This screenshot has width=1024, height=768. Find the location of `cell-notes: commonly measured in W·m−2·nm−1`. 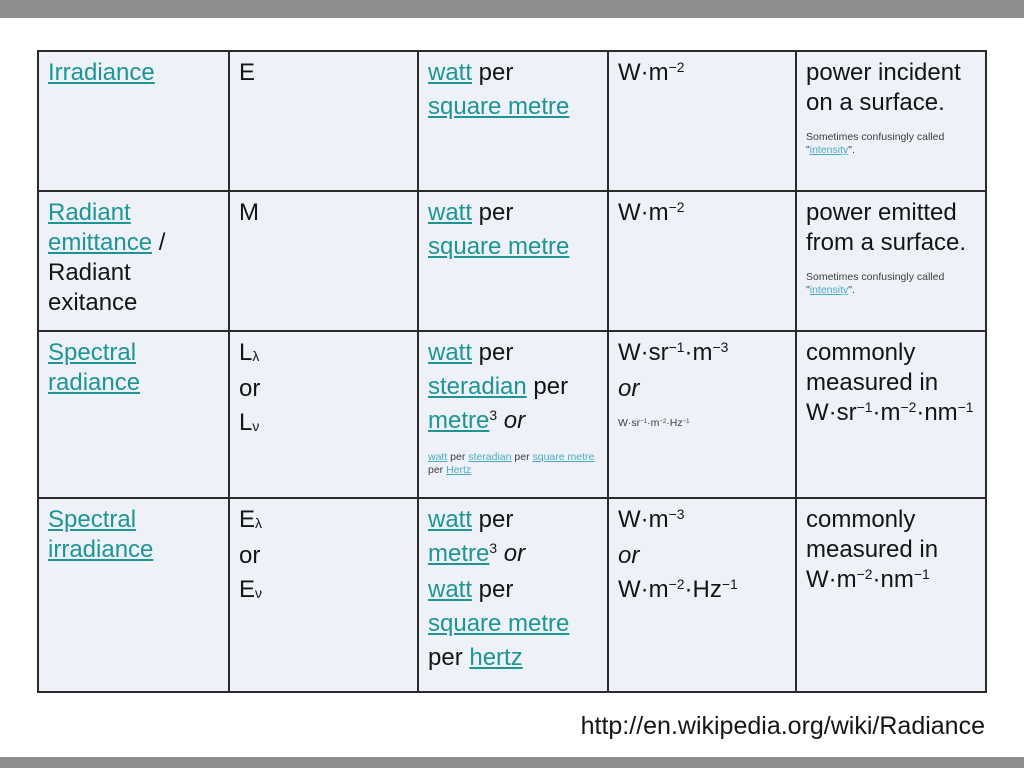

cell-notes: commonly measured in W·m−2·nm−1 is located at coordinates (891, 595).